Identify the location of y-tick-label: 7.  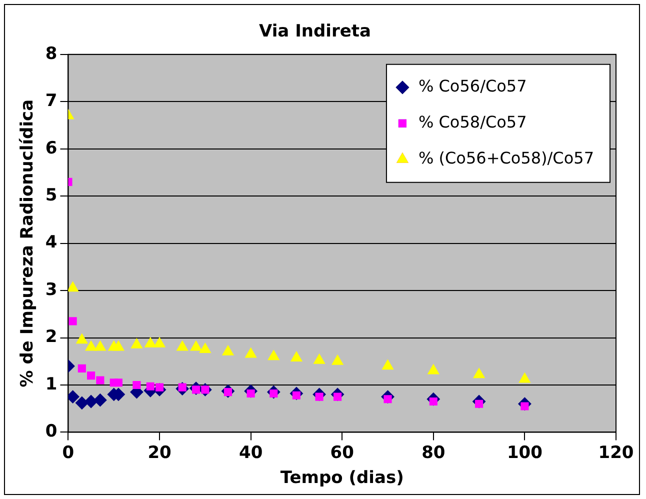
(51, 101).